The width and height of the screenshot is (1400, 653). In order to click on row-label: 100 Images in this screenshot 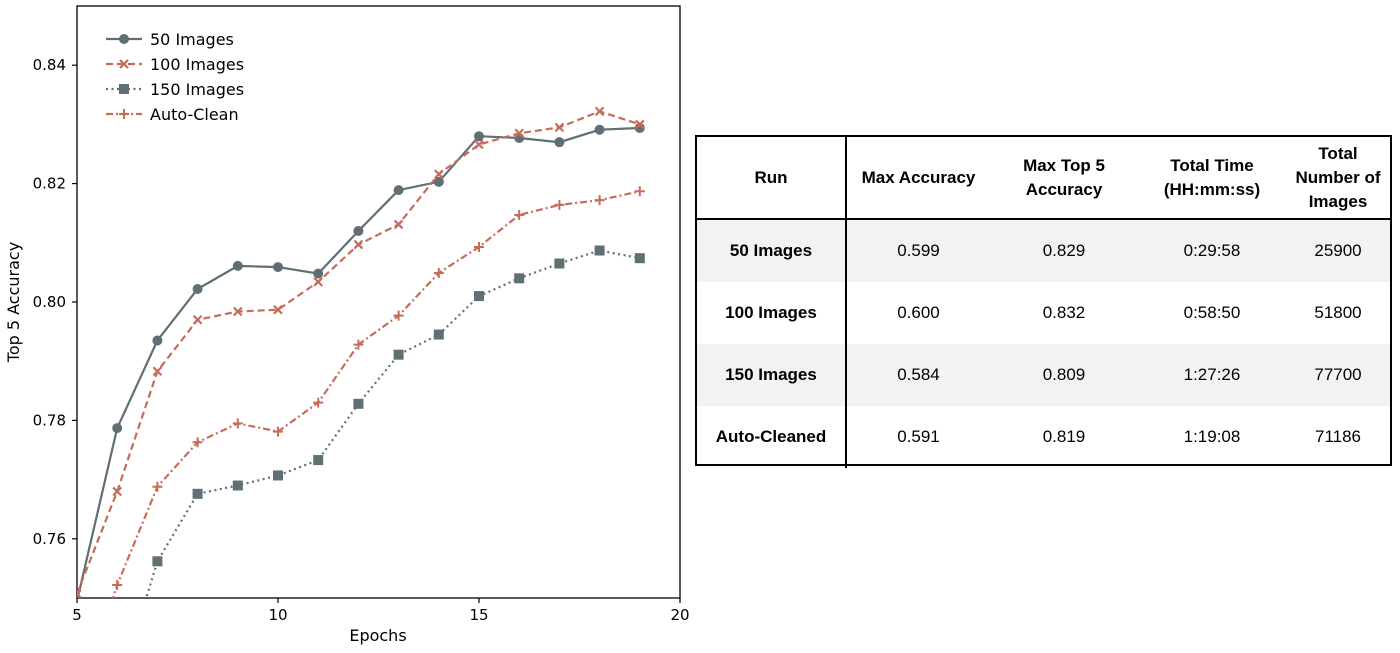, I will do `click(772, 313)`.